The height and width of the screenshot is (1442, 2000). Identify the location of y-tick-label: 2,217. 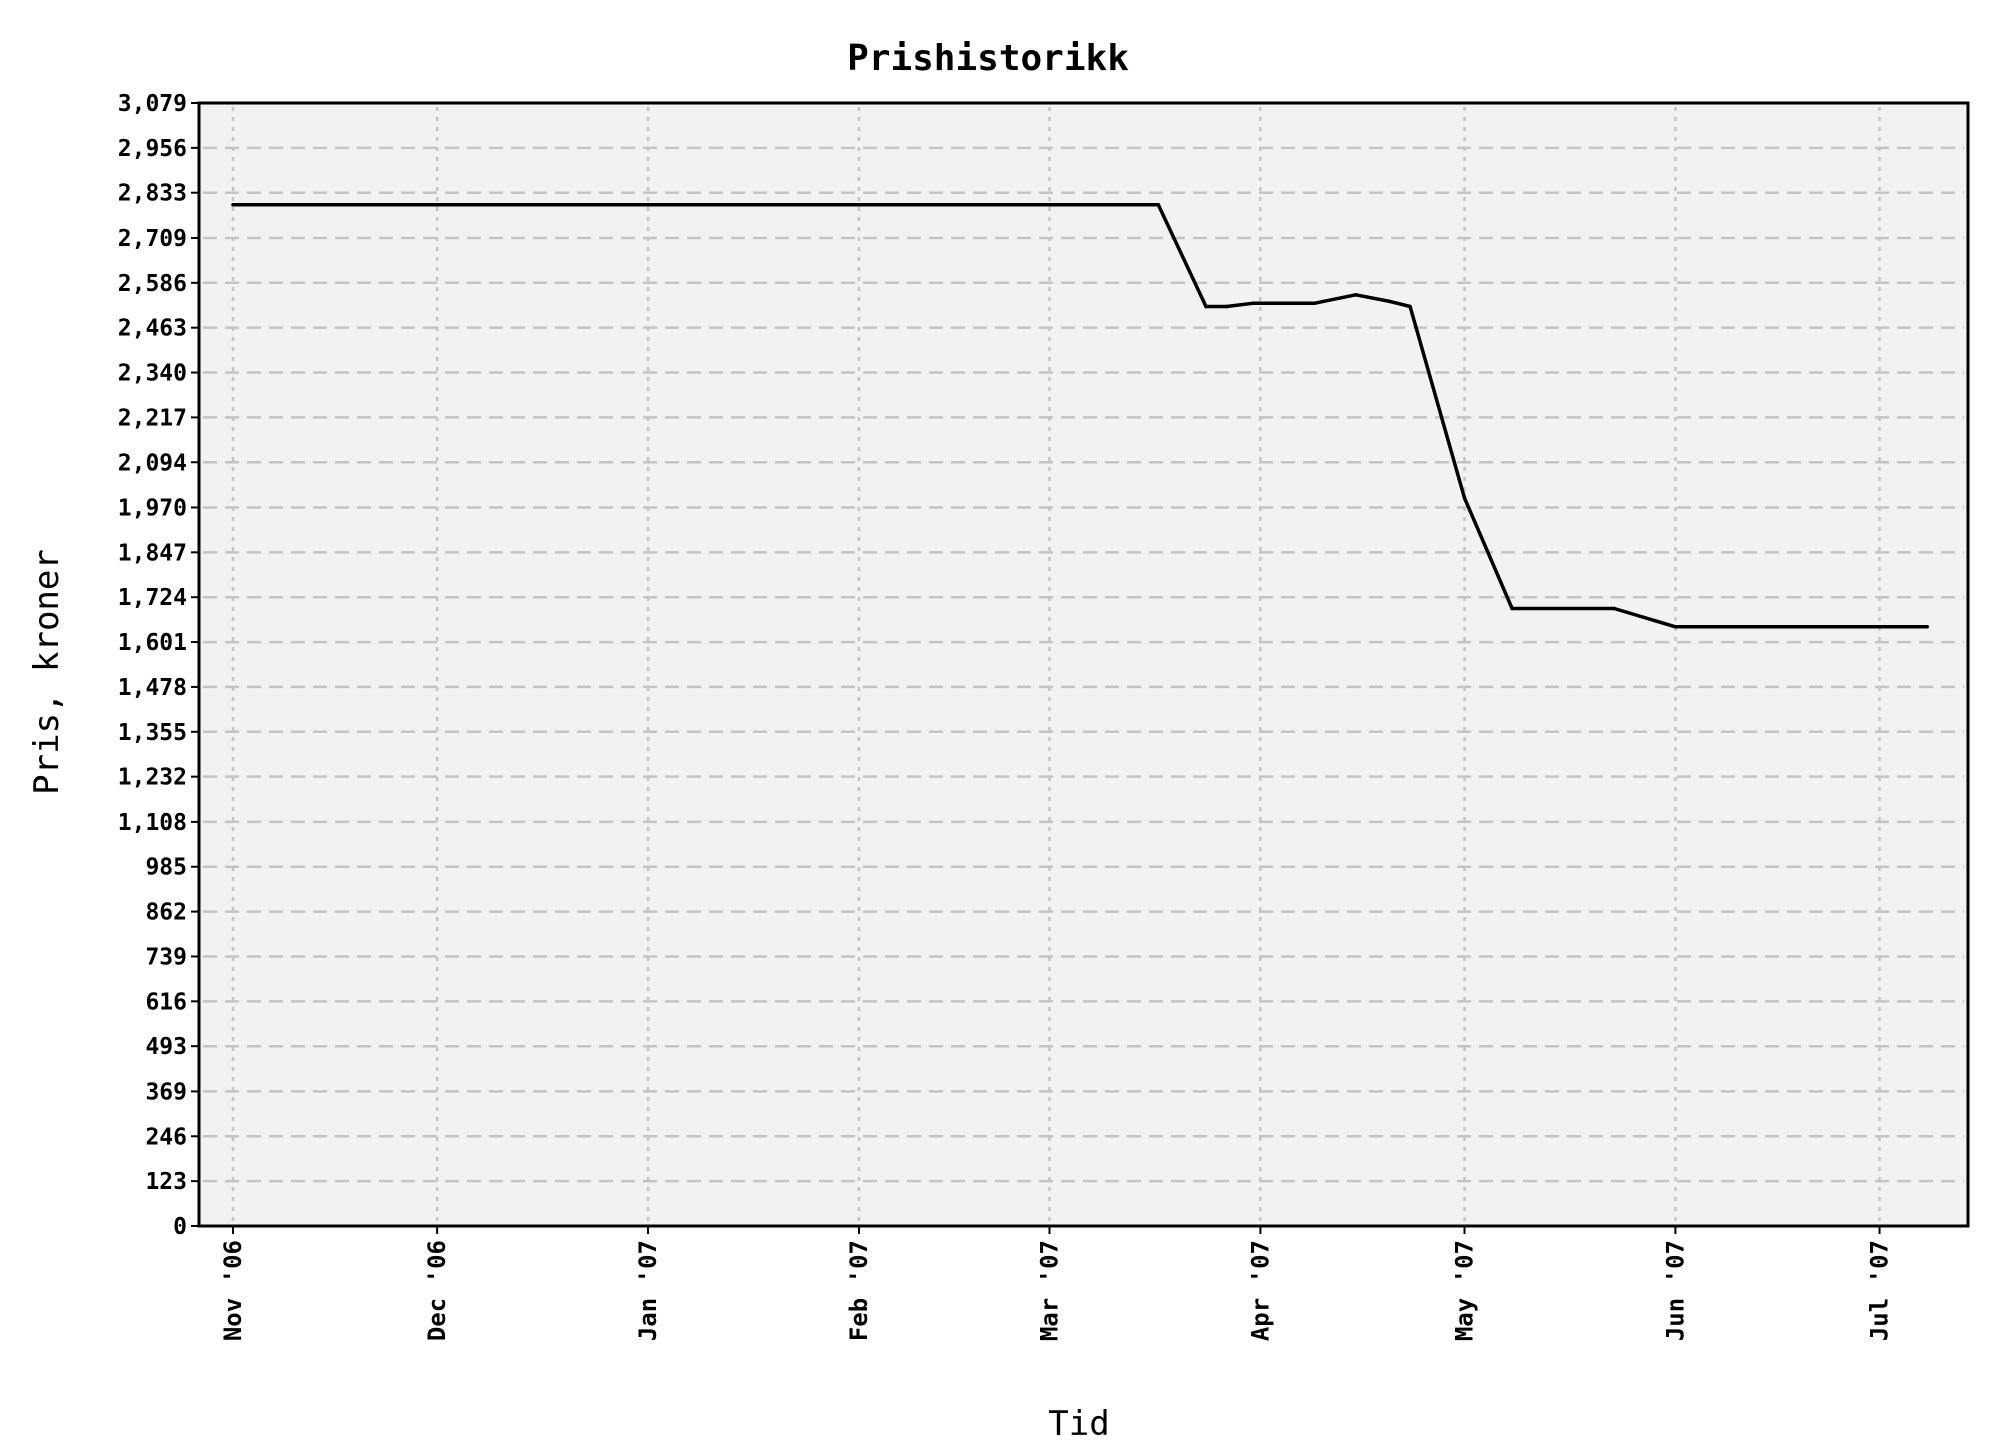
(152, 418).